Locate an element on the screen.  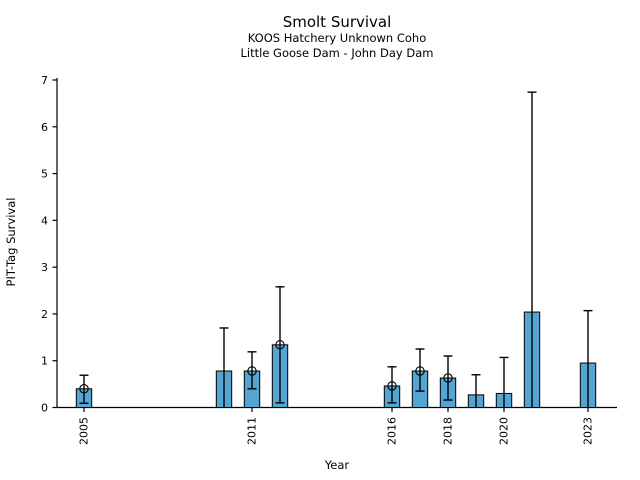
y-tick-label-3: 3 is located at coordinates (44, 267).